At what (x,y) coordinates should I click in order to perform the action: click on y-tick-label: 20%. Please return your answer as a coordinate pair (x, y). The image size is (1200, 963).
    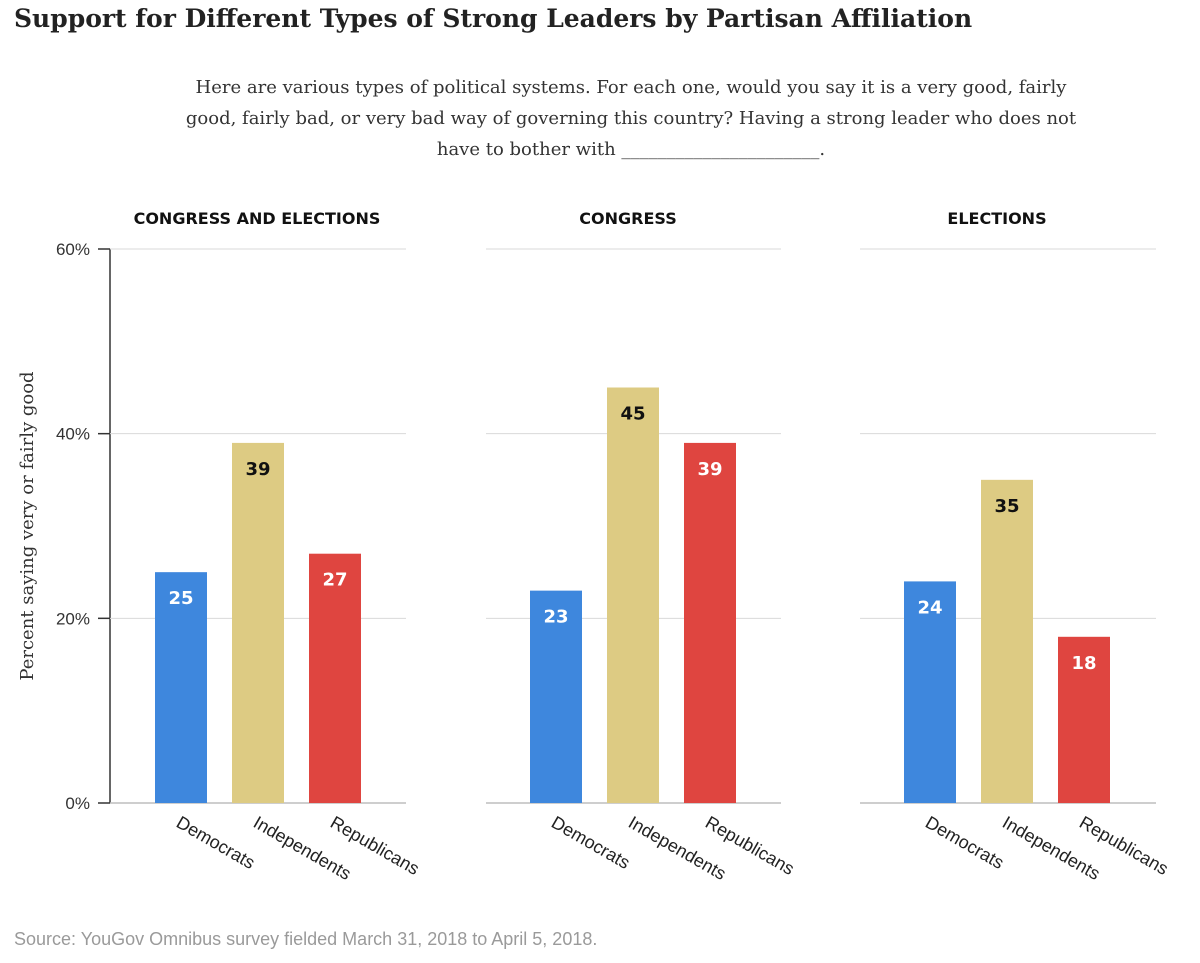
    Looking at the image, I should click on (73, 618).